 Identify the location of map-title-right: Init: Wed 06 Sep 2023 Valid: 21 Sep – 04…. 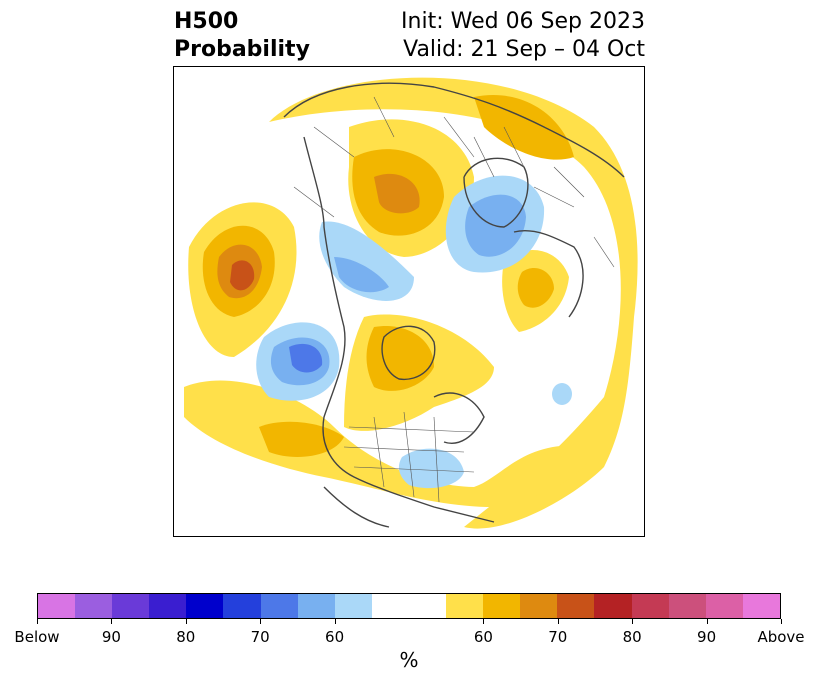
(523, 36).